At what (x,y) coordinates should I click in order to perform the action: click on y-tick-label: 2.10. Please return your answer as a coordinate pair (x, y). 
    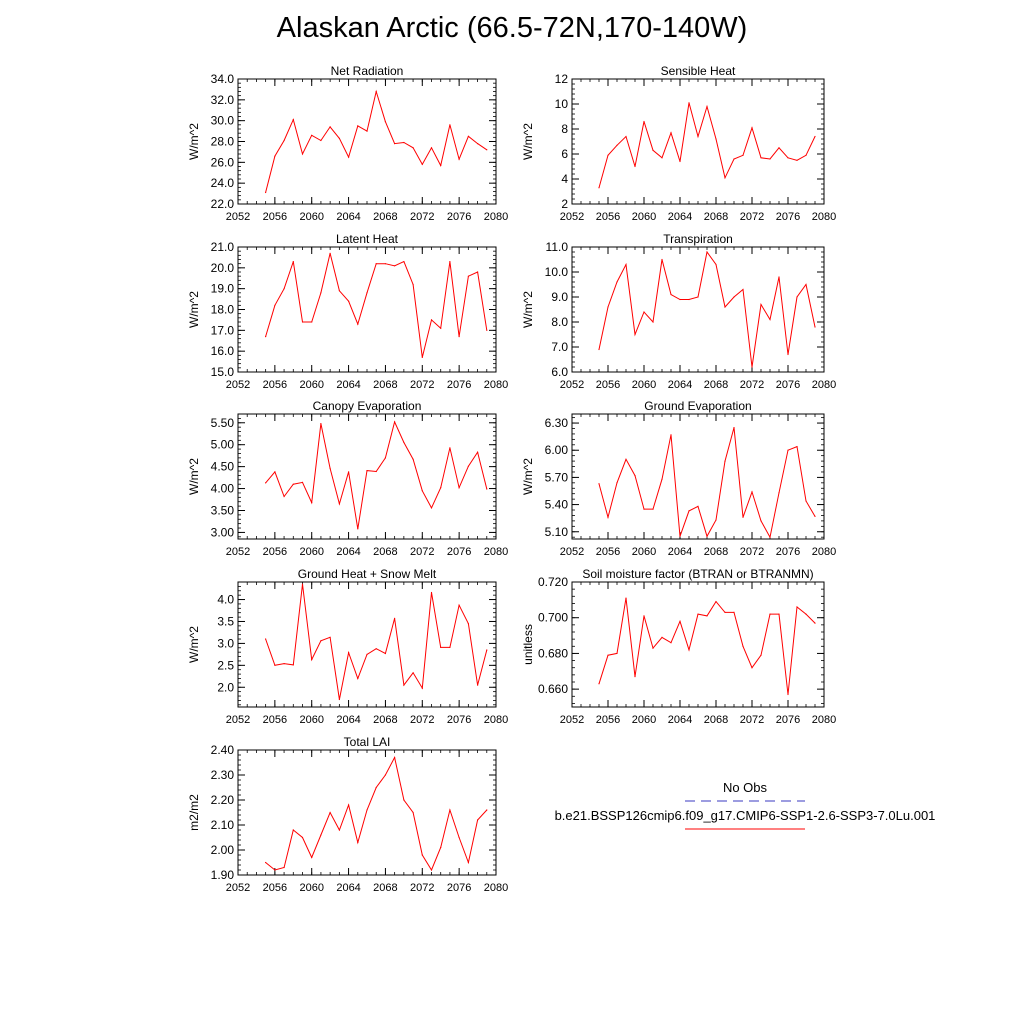
    Looking at the image, I should click on (223, 825).